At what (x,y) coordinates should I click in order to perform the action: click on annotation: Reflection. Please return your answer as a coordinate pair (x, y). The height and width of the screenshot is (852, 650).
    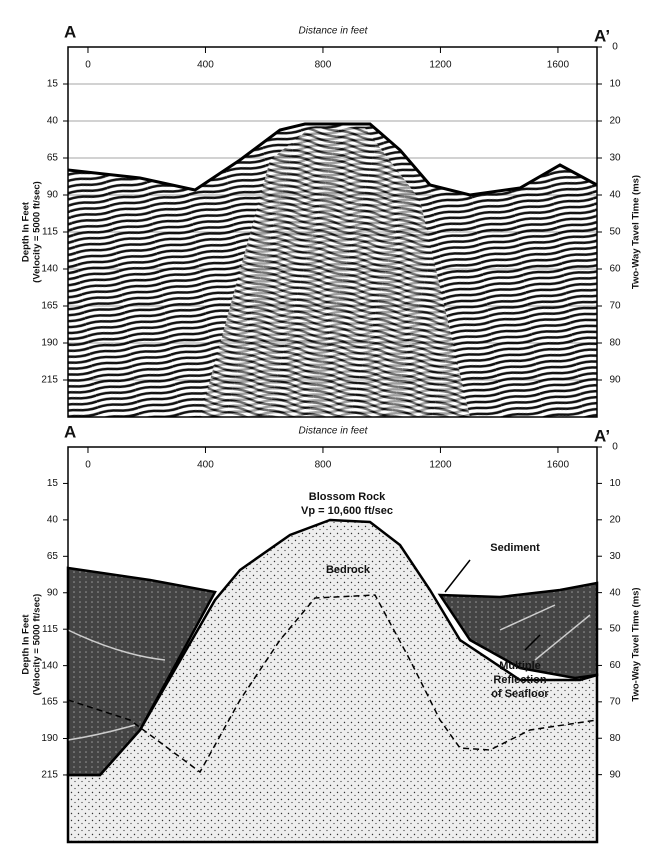
    Looking at the image, I should click on (519, 680).